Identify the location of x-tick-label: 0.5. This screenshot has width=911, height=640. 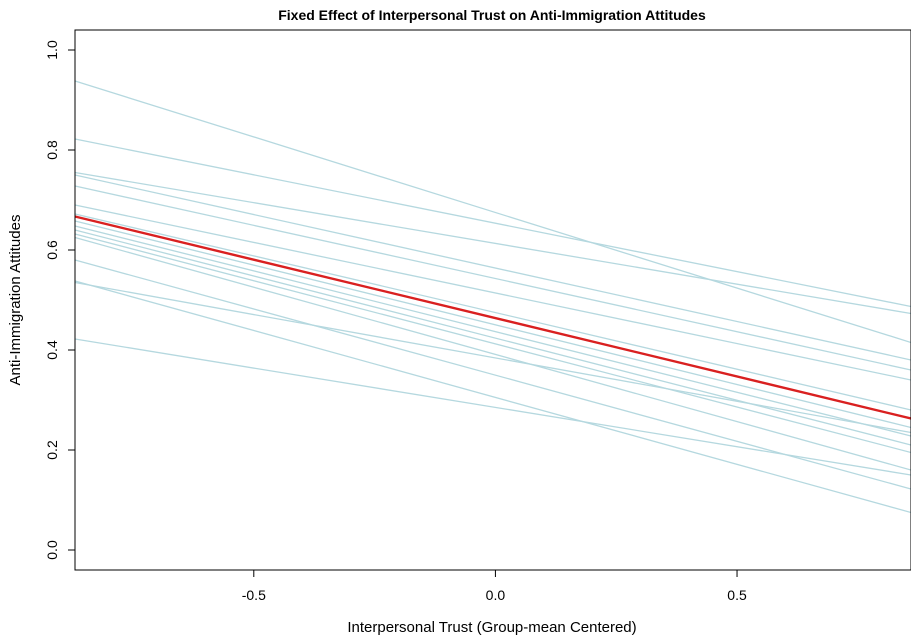
(737, 595).